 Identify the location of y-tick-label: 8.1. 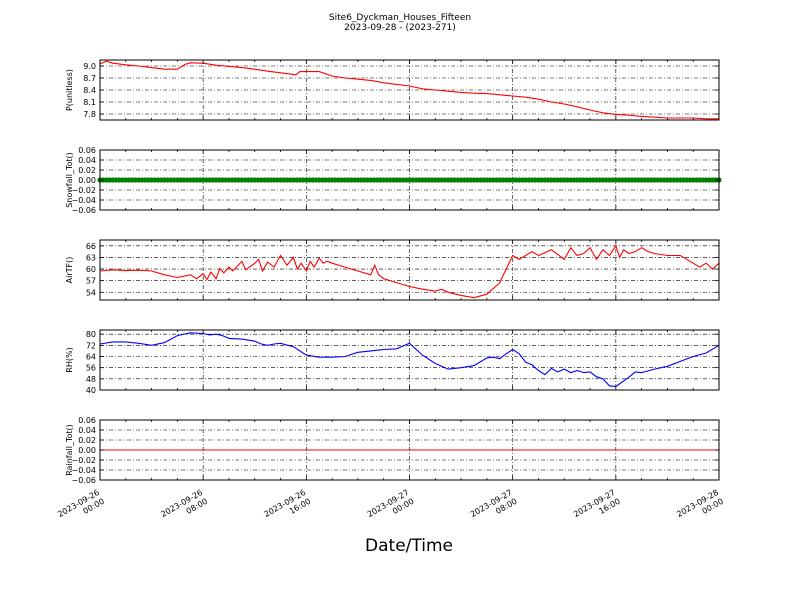
(89, 102).